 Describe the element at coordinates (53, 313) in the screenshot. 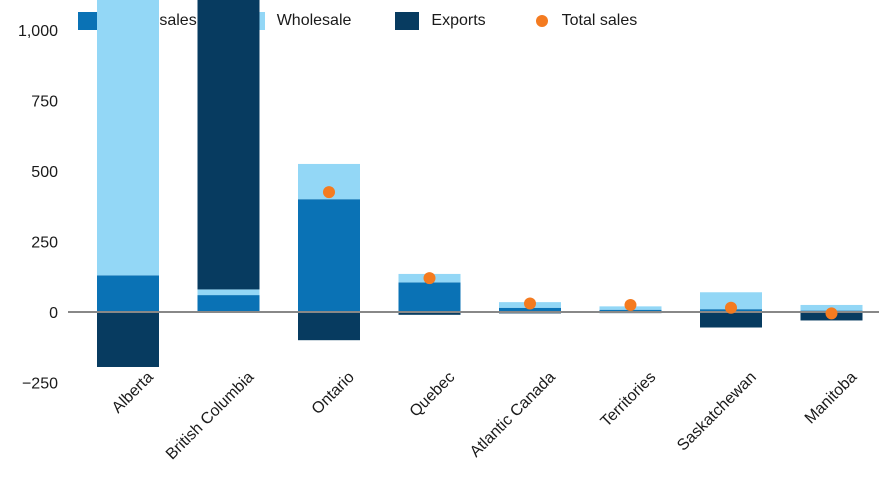

I see `y-tick-label: 0` at that location.